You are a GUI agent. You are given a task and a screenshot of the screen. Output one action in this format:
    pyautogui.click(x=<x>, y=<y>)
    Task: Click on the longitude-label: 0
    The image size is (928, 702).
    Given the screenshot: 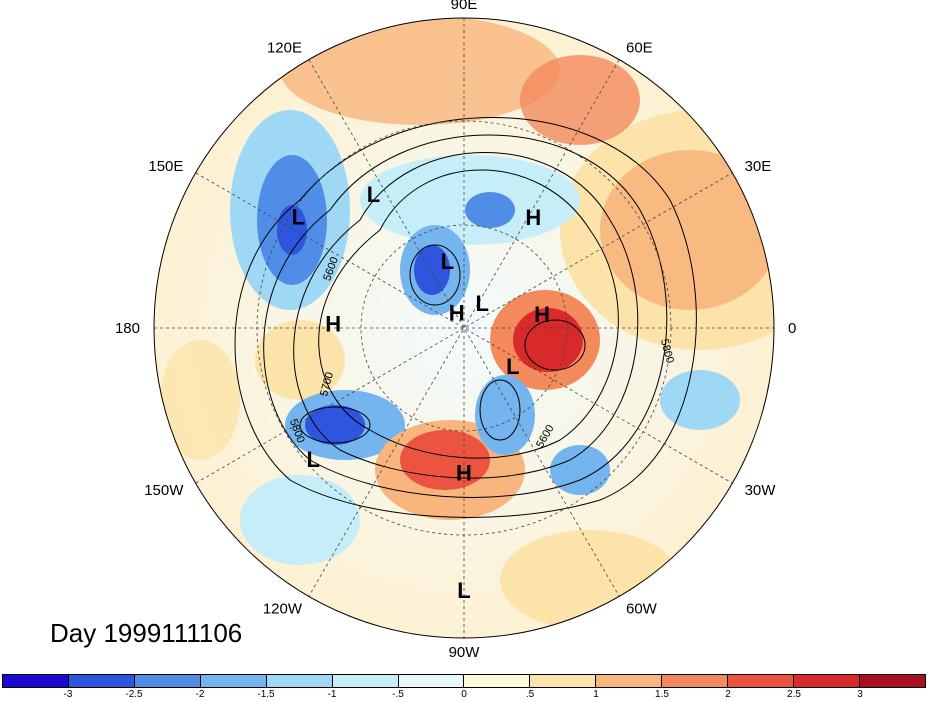 What is the action you would take?
    pyautogui.click(x=792, y=328)
    